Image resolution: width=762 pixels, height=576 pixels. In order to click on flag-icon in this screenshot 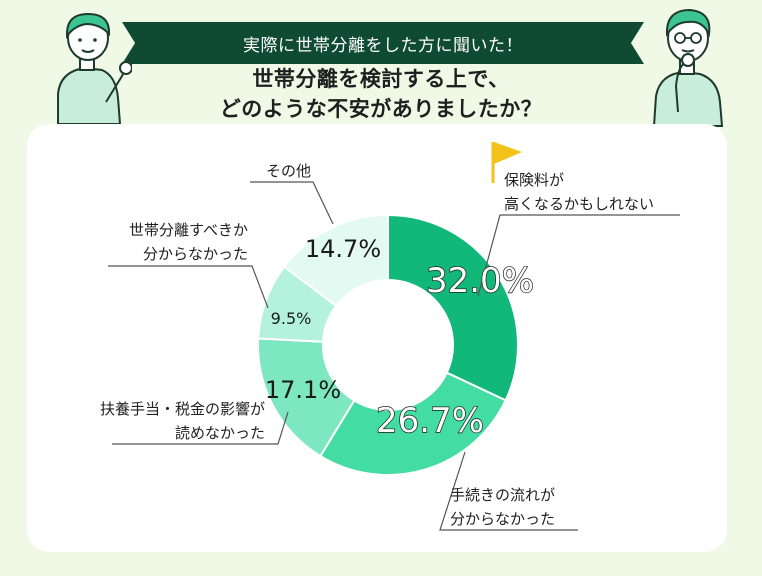, I will do `click(506, 162)`.